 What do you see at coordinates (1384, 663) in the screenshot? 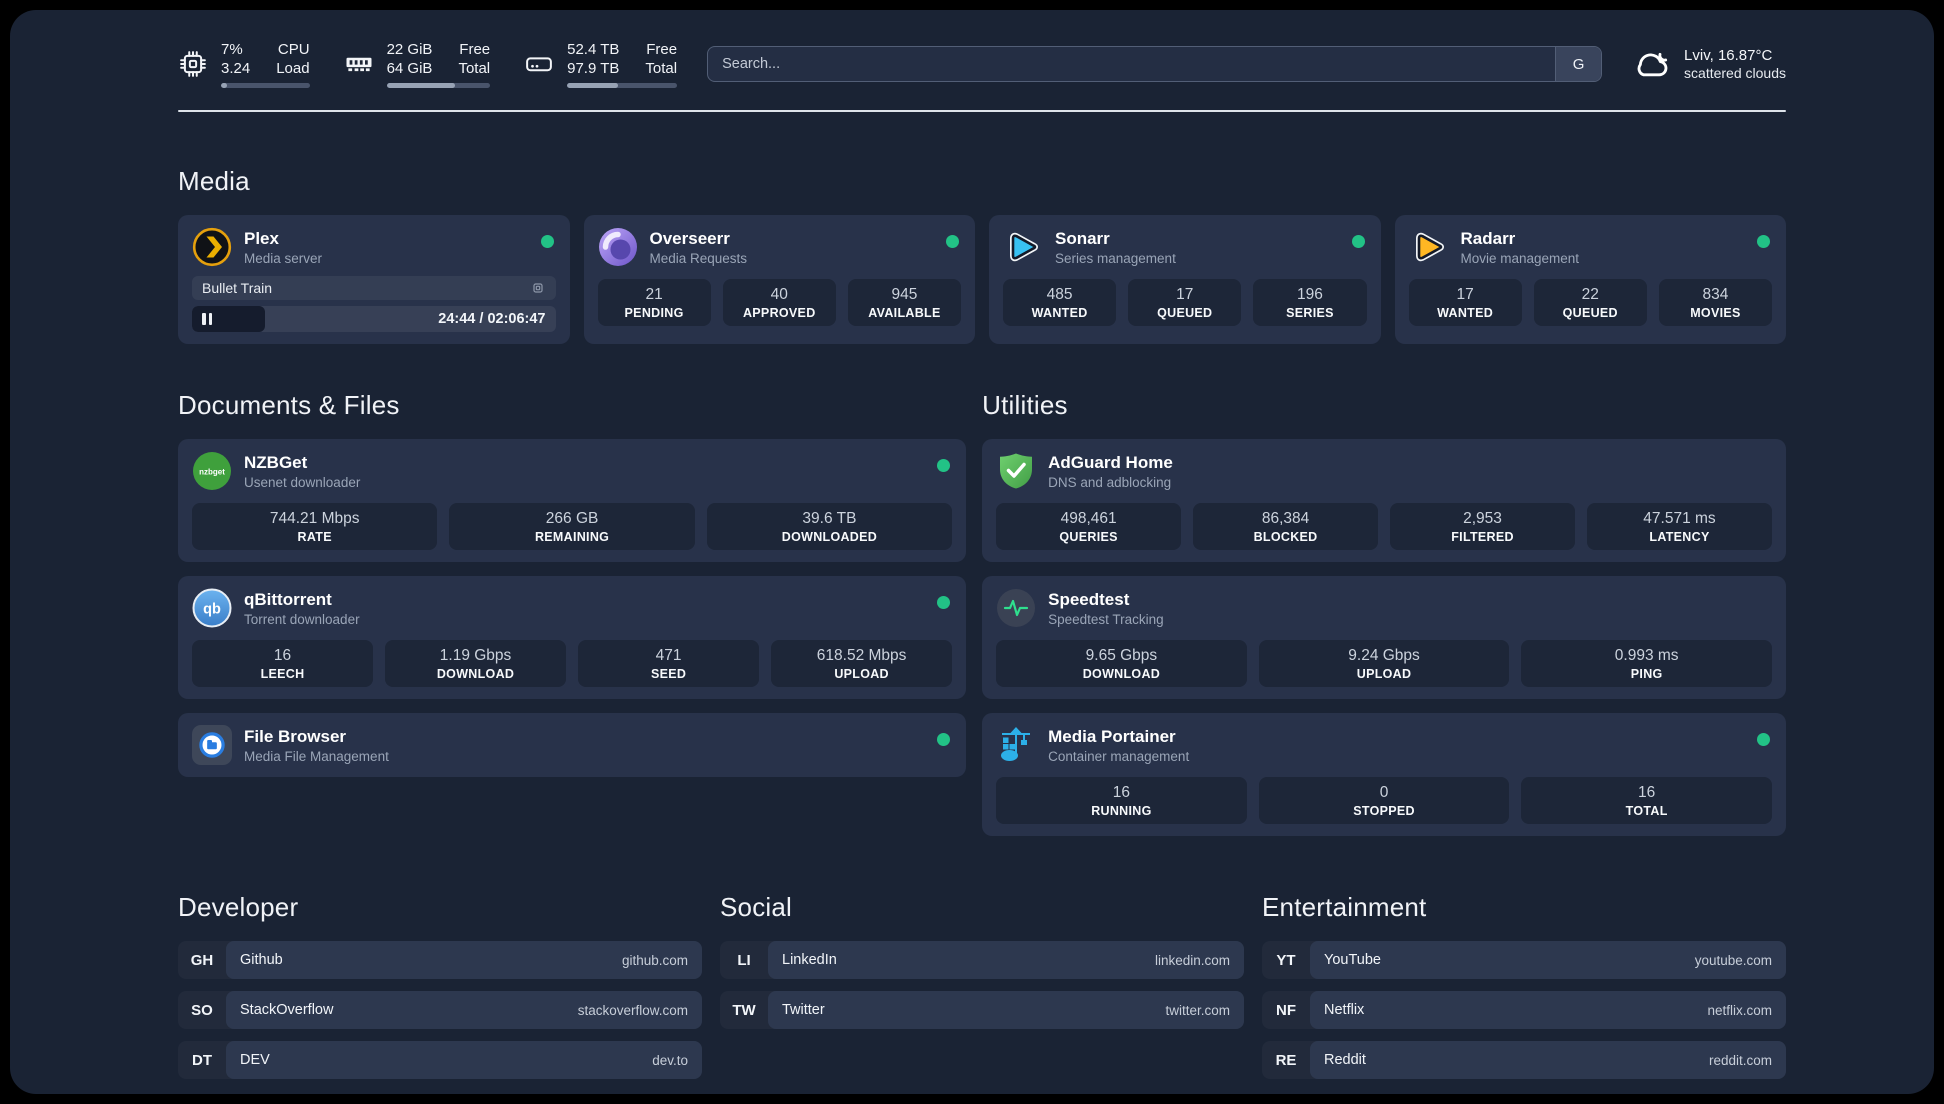
I see `stat-tile: 9.24 Gbps UPLOAD` at bounding box center [1384, 663].